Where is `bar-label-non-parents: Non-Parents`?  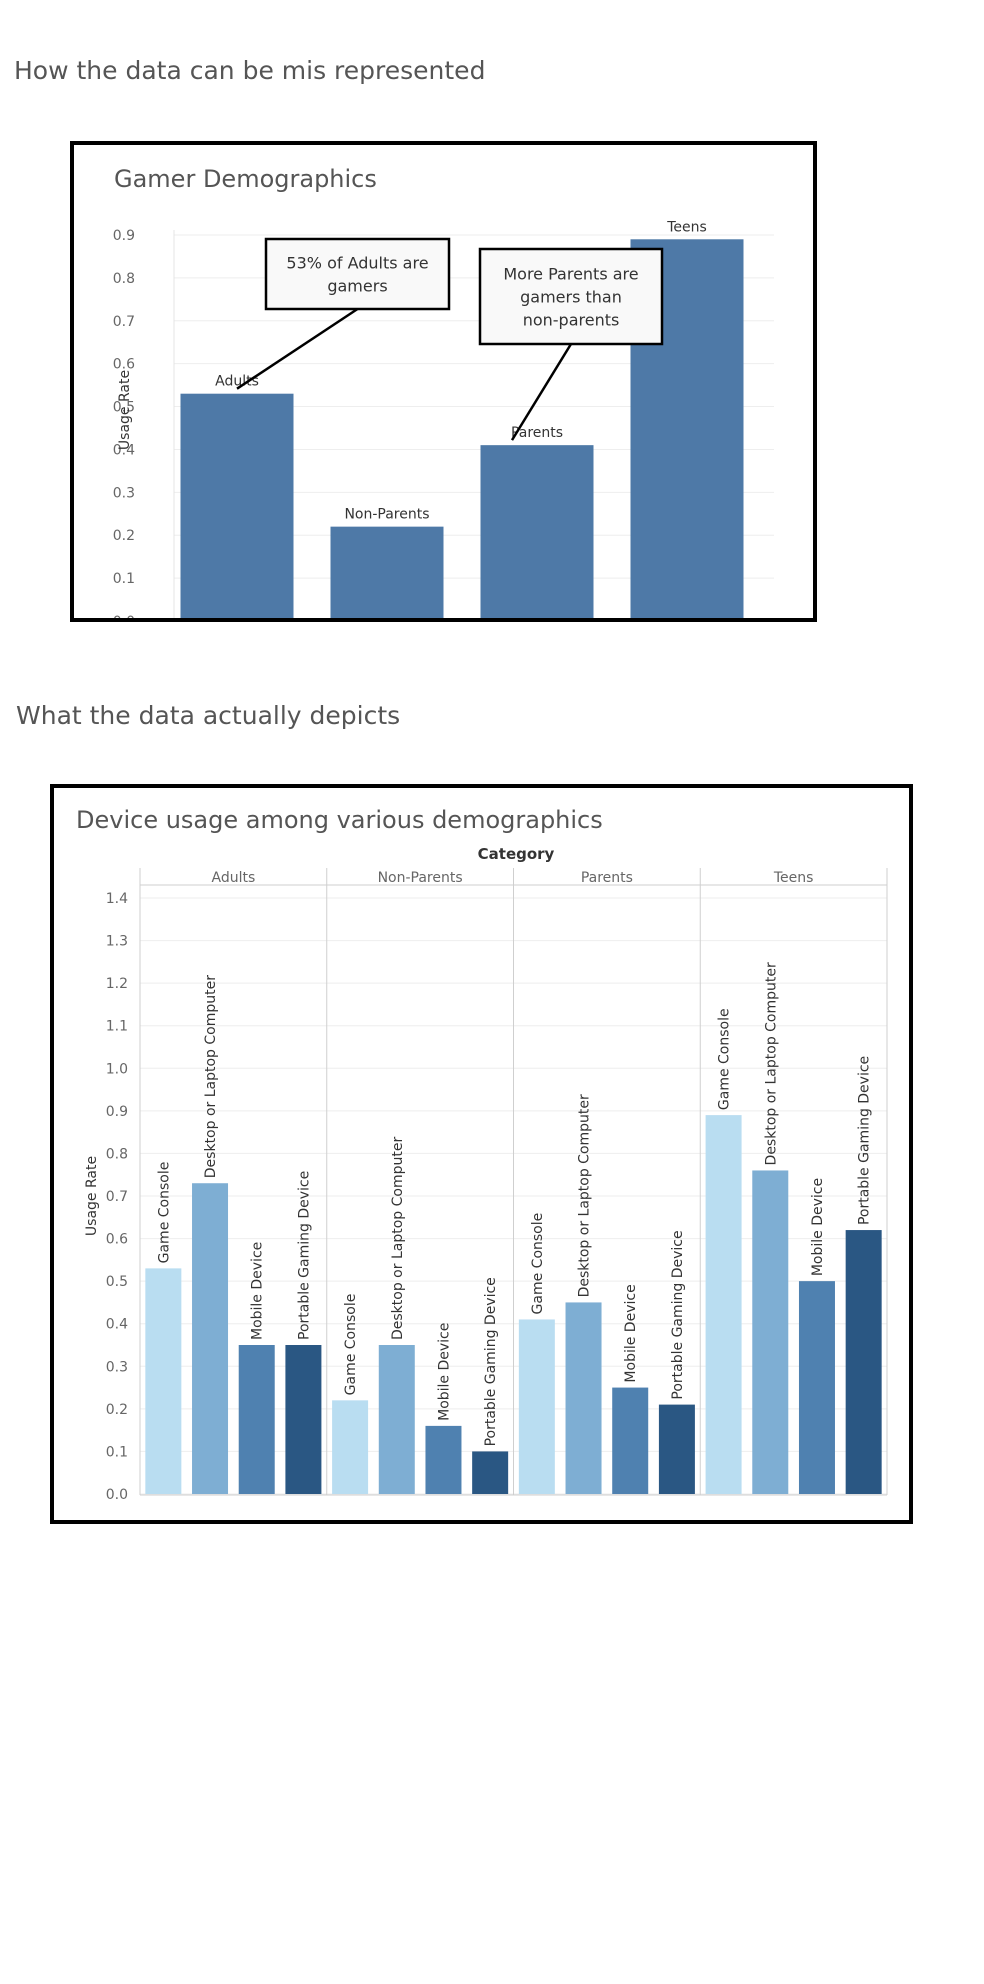 bar-label-non-parents: Non-Parents is located at coordinates (386, 515).